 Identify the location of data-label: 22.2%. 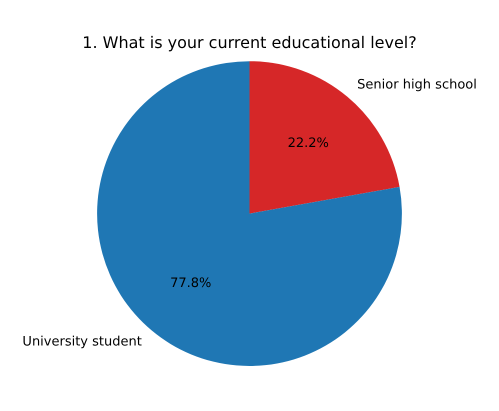
(308, 143).